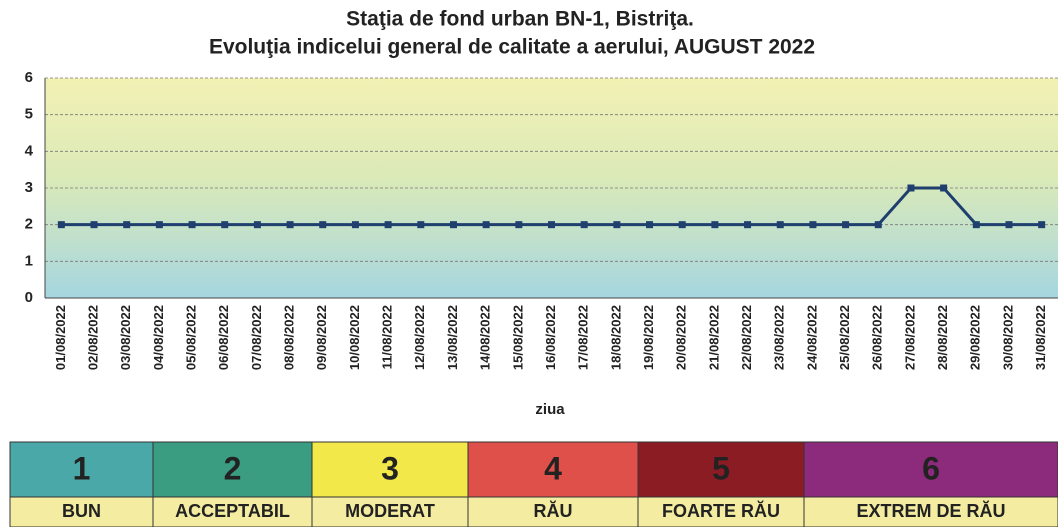 The image size is (1058, 527). What do you see at coordinates (29, 114) in the screenshot?
I see `y-tick-label: 5` at bounding box center [29, 114].